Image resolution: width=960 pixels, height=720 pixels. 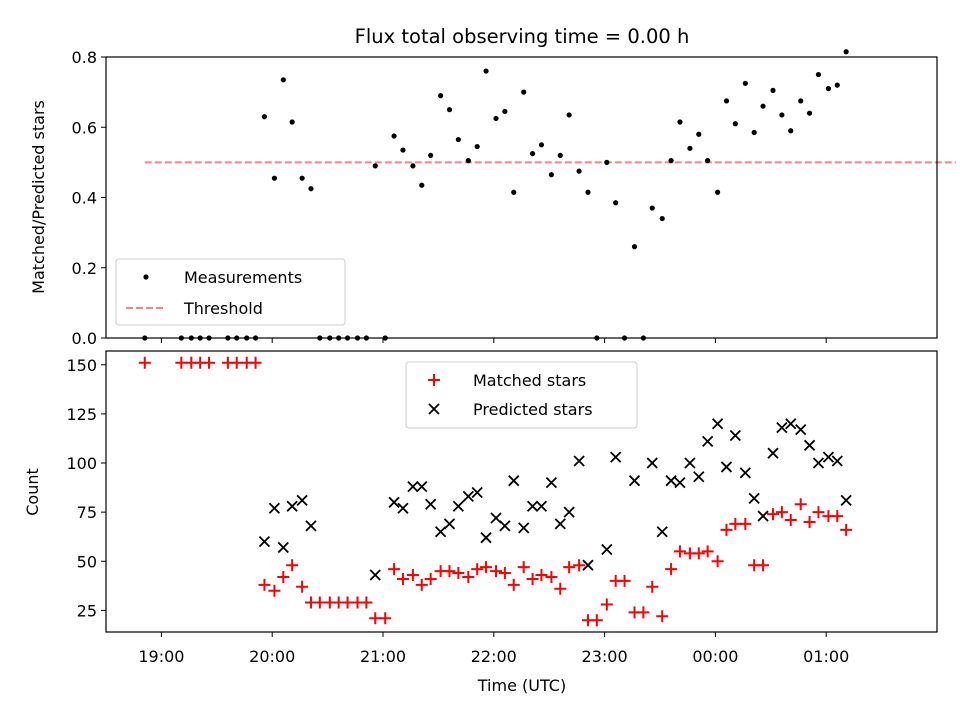 I want to click on top-legend-box, so click(x=230, y=292).